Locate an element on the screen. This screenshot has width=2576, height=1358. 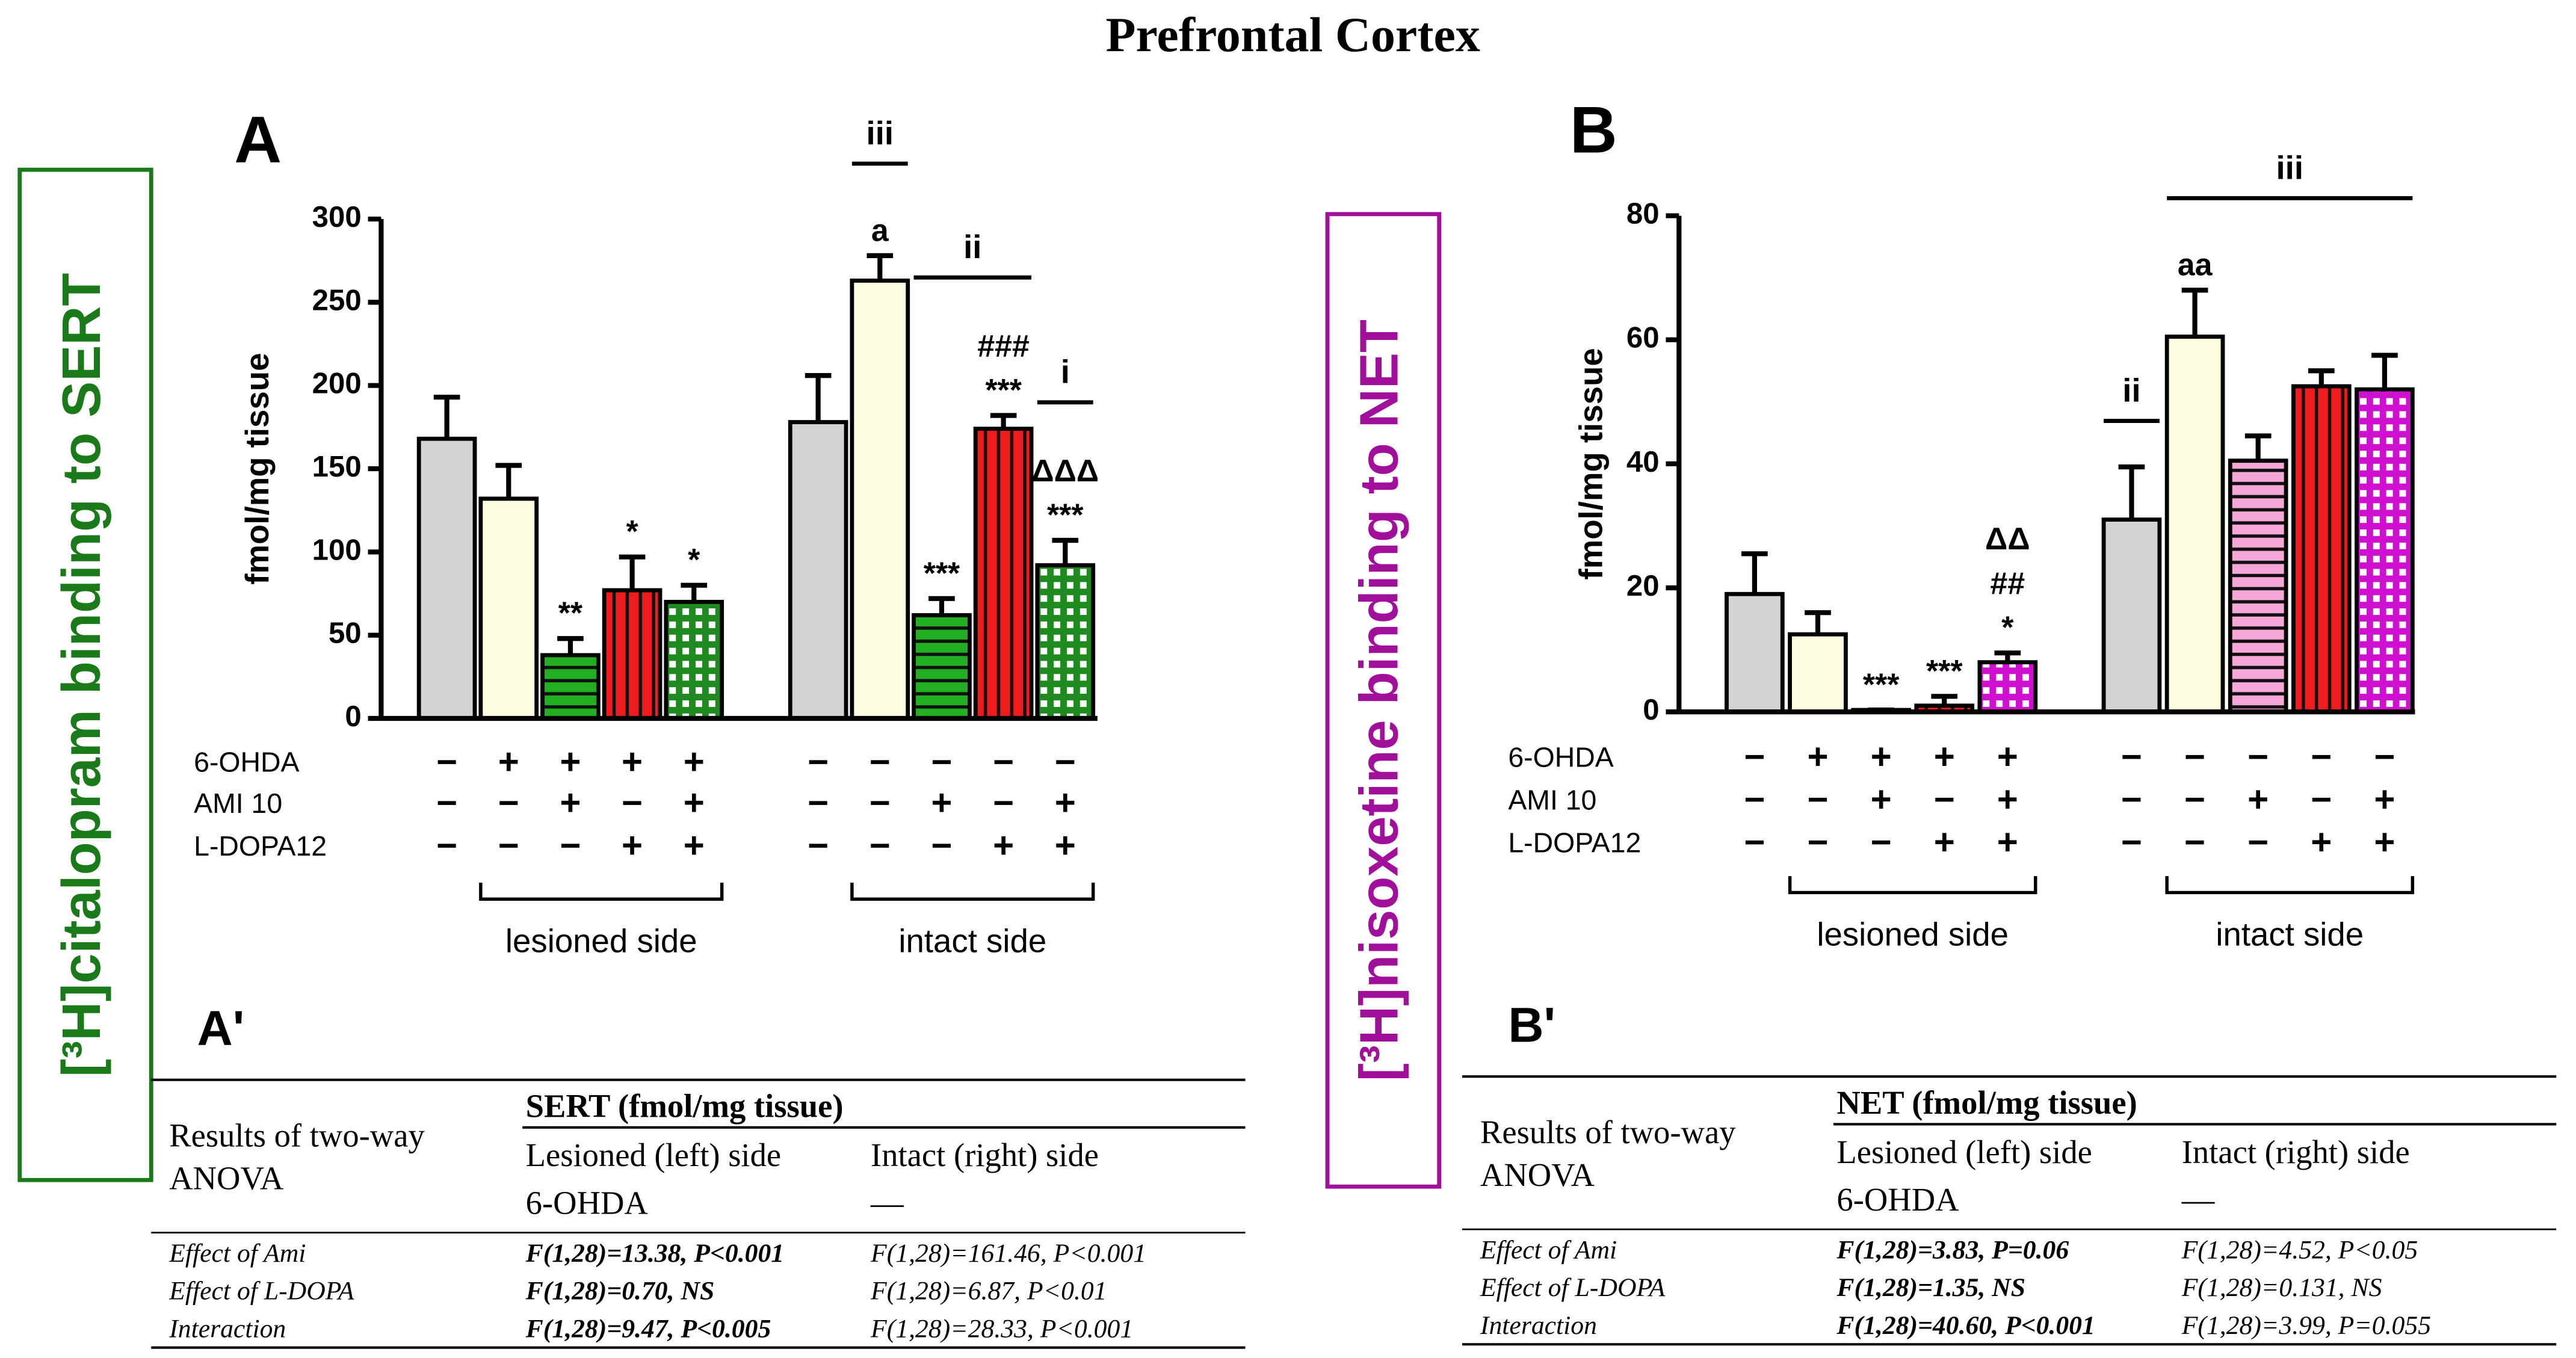
table-measure: NET (fmol/mg tissue) is located at coordinates (1986, 1102).